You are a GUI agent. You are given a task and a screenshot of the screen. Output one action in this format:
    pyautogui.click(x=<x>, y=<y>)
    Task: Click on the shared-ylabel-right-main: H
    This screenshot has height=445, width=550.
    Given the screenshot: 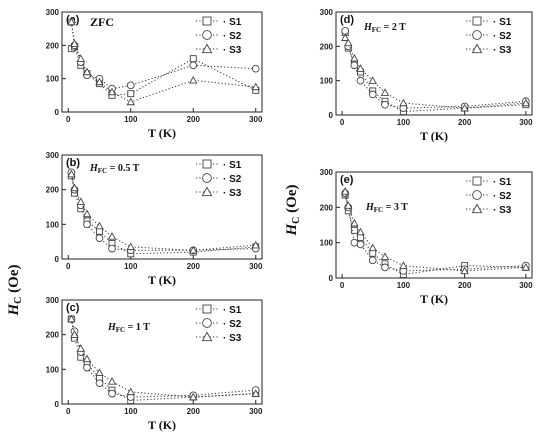 What is the action you would take?
    pyautogui.click(x=292, y=229)
    